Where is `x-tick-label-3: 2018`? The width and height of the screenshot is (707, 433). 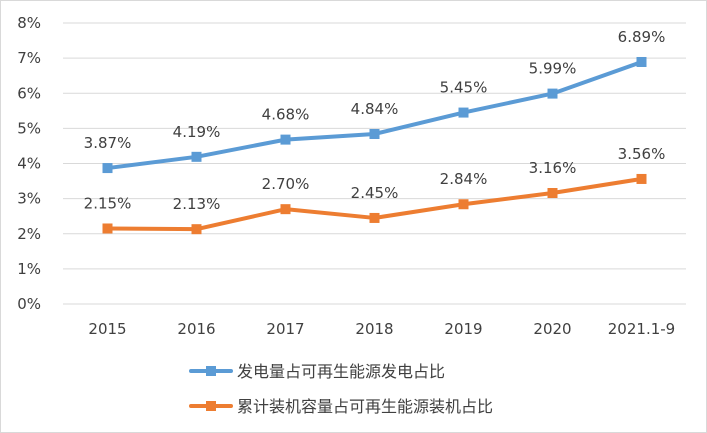
x-tick-label-3: 2018 is located at coordinates (374, 329).